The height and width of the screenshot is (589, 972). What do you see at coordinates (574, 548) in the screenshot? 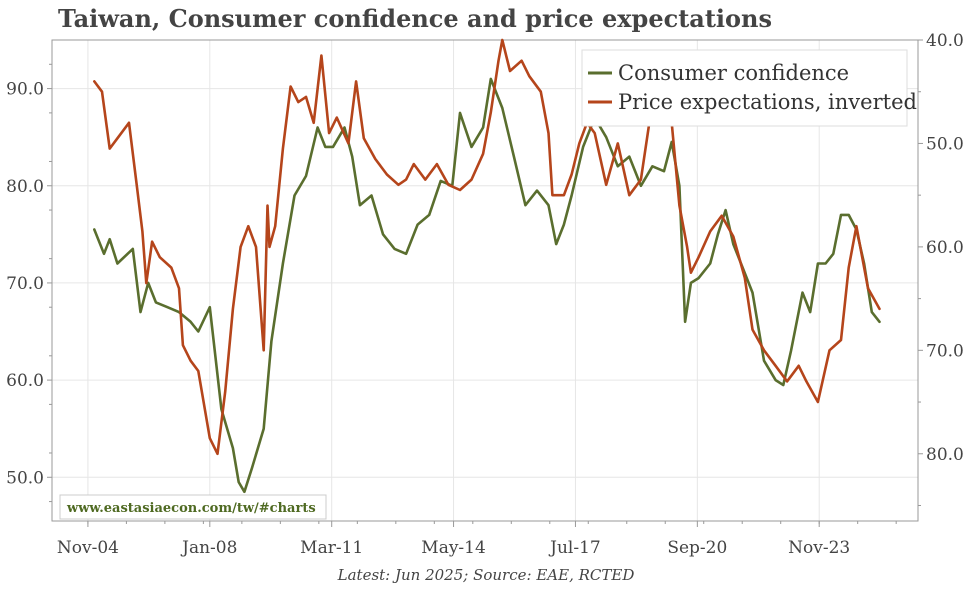
I see `x-tick-label: Jul-17` at bounding box center [574, 548].